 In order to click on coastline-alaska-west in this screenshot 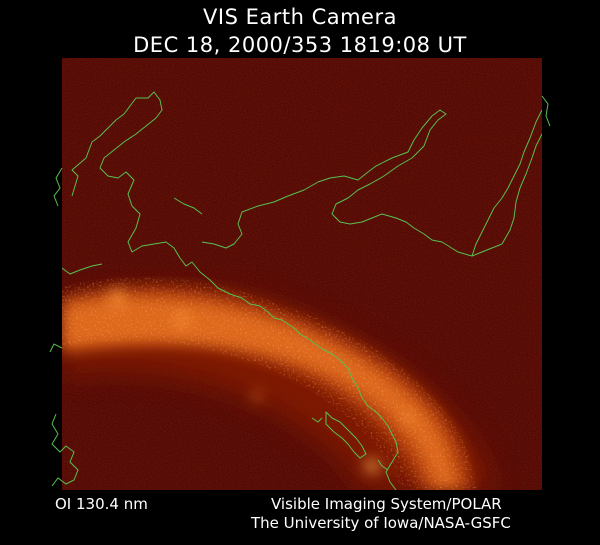, I will do `click(346, 408)`.